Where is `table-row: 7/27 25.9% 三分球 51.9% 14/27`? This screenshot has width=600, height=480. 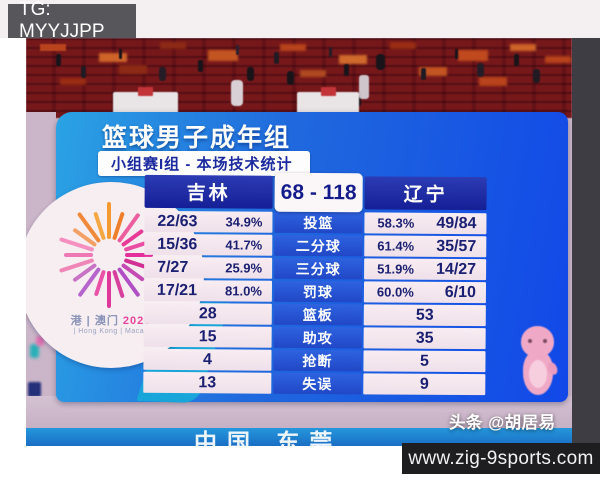 table-row: 7/27 25.9% 三分球 51.9% 14/27 is located at coordinates (315, 268).